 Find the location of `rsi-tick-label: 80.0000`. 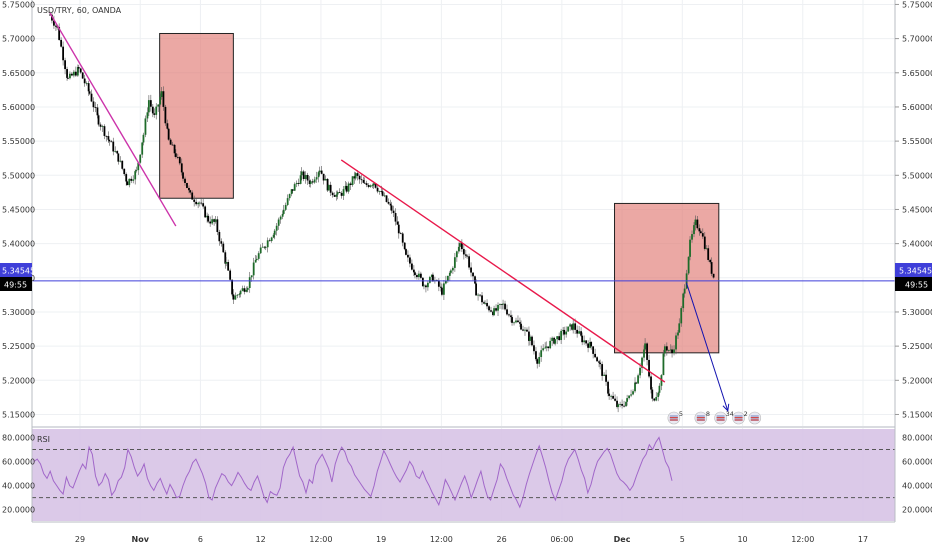

rsi-tick-label: 80.0000 is located at coordinates (18, 438).